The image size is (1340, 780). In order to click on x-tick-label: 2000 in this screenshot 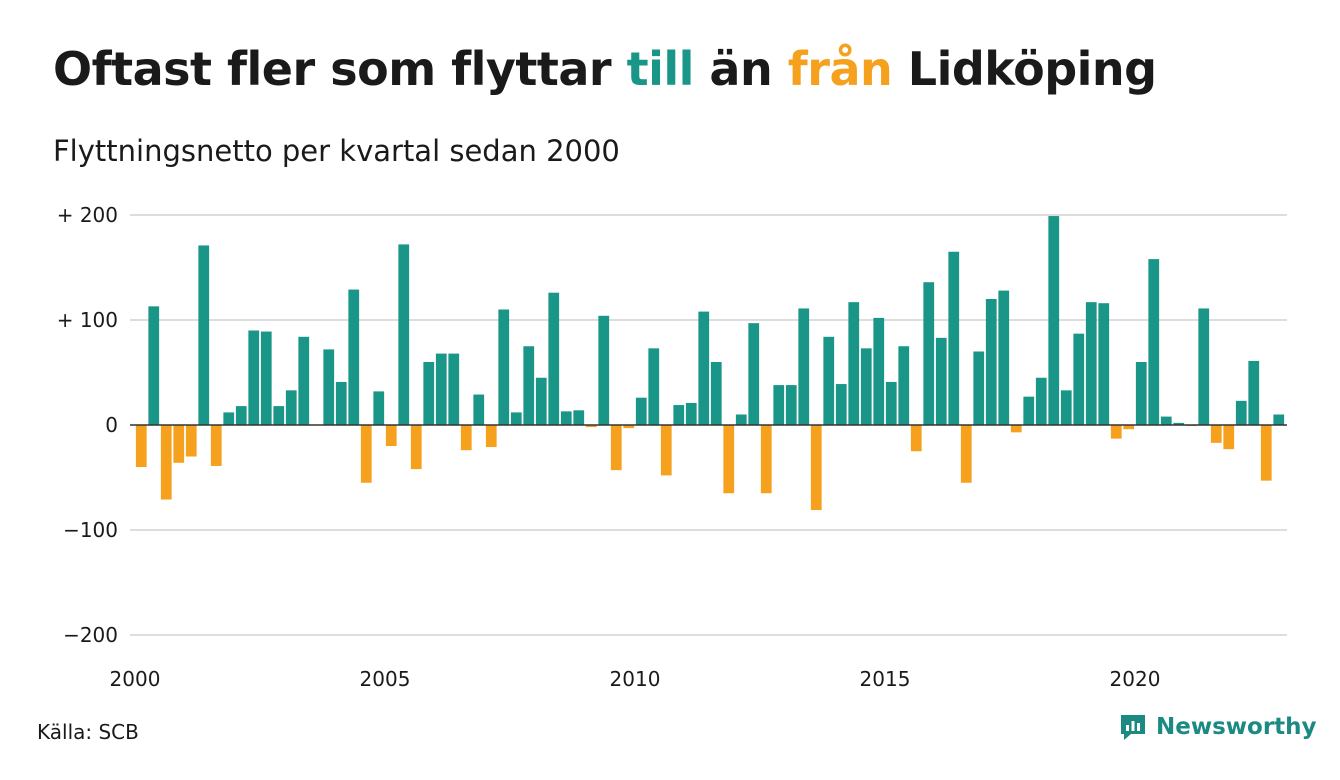, I will do `click(135, 679)`.